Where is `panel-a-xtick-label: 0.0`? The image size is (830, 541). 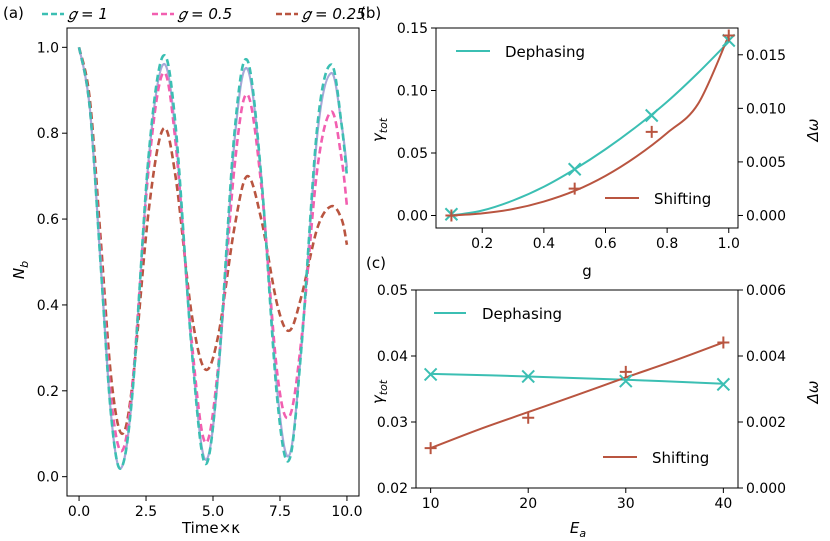
panel-a-xtick-label: 0.0 is located at coordinates (79, 512).